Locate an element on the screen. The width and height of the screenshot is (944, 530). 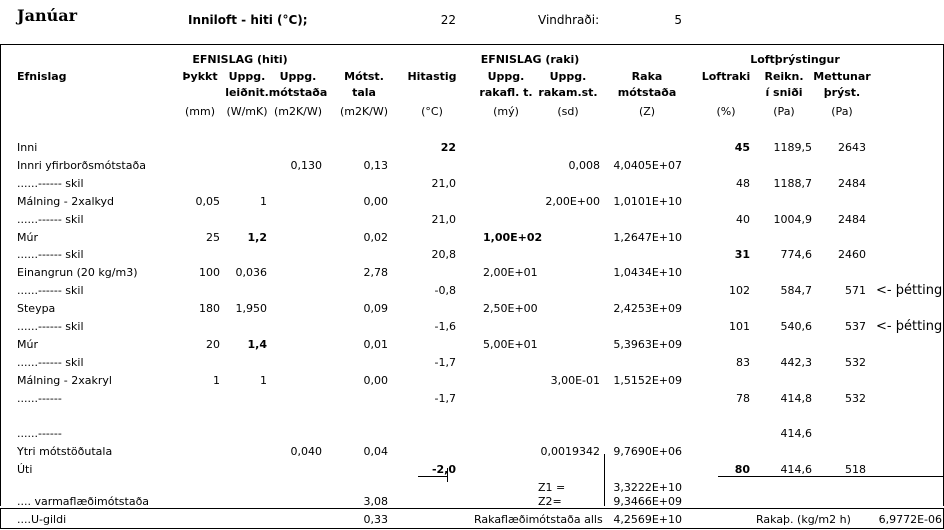
cell-thick: 1 is located at coordinates (216, 380).